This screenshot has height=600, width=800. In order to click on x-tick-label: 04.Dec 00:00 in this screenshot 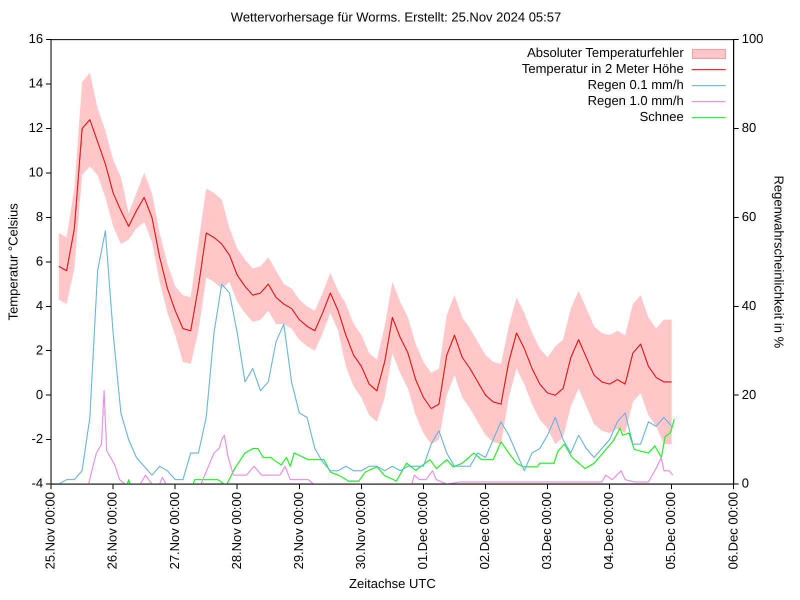, I will do `click(608, 531)`.